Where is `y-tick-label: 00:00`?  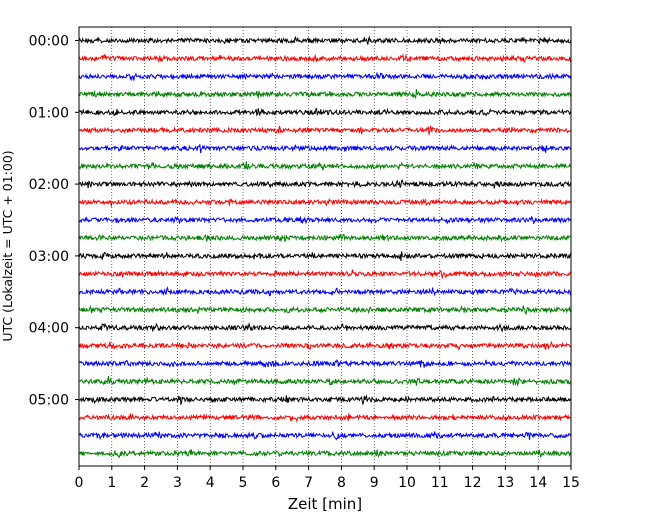
y-tick-label: 00:00 is located at coordinates (49, 42).